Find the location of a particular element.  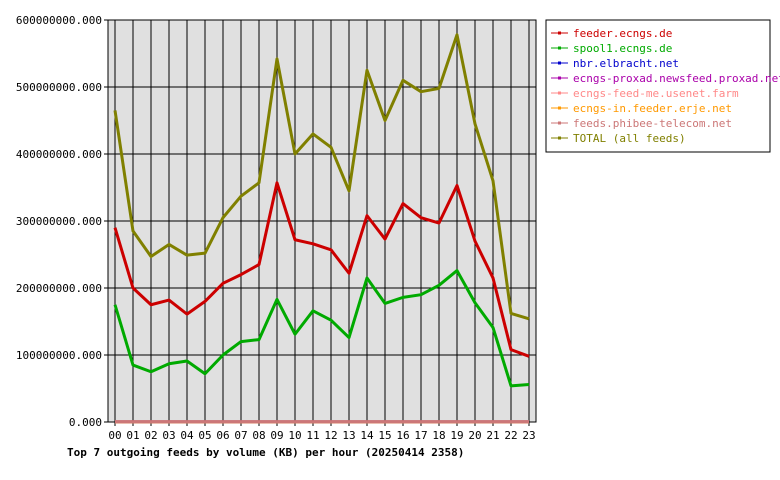

x-tick-label: 23 is located at coordinates (528, 435).